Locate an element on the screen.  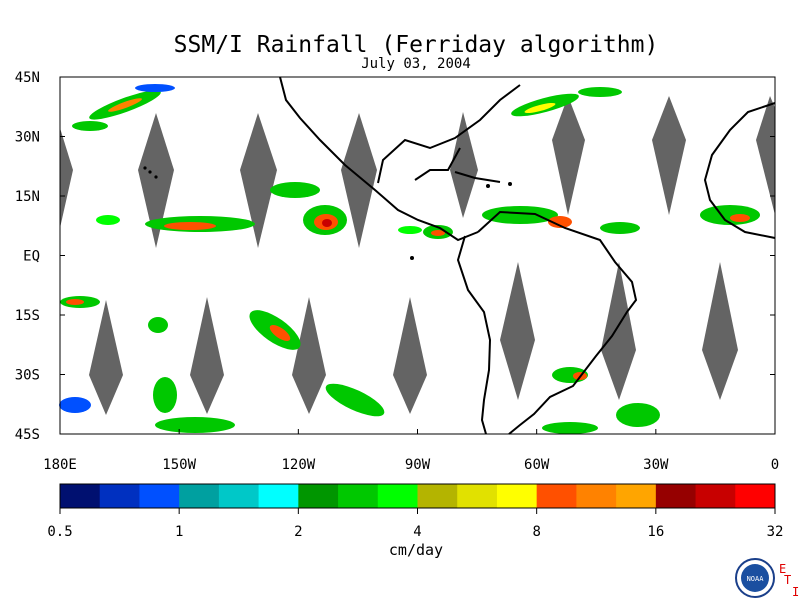
logo-letter-t: T is located at coordinates (787, 580).